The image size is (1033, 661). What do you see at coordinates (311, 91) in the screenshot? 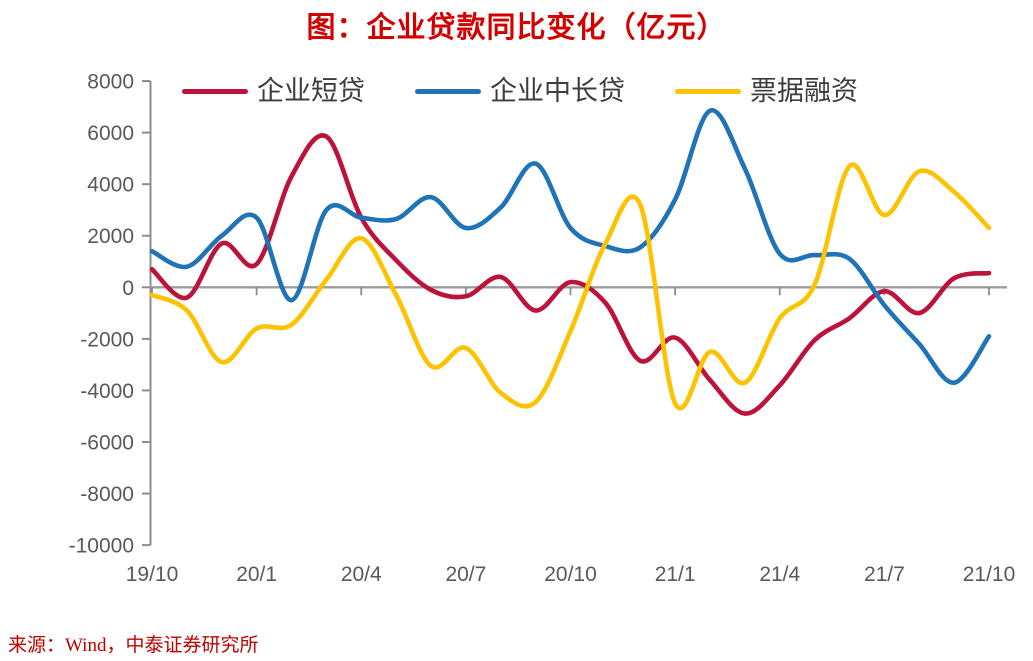
I see `legend-label: 企业短贷` at bounding box center [311, 91].